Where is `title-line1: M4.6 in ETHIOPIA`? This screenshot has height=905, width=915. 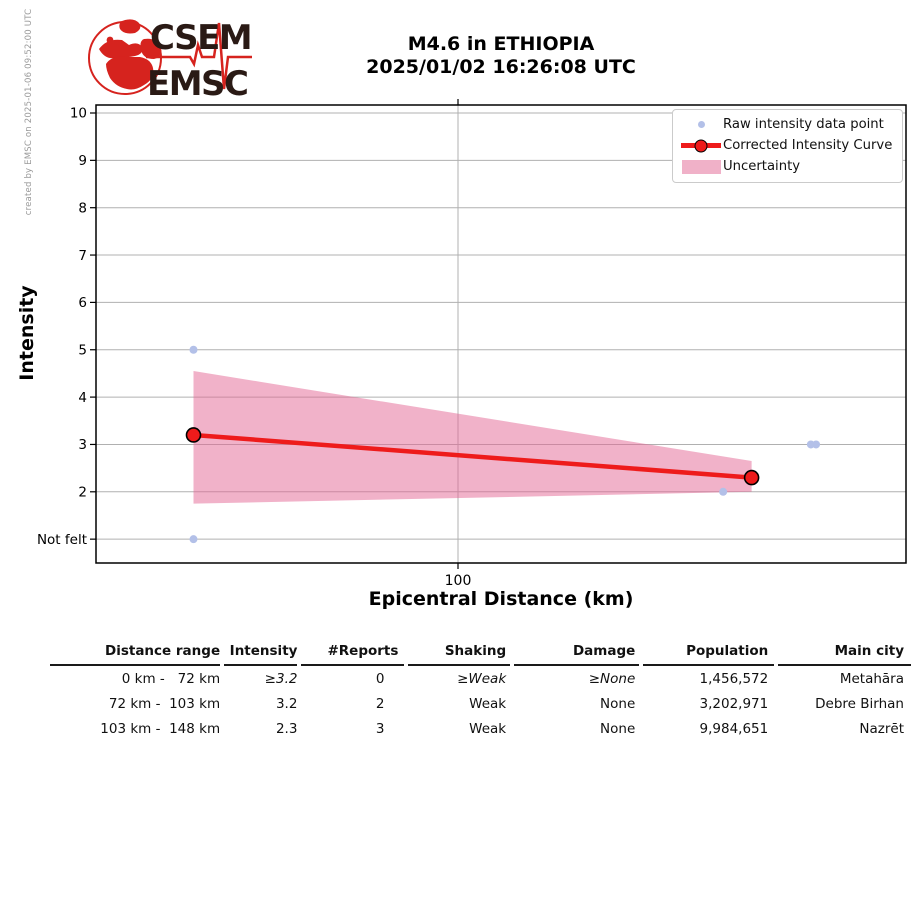
title-line1: M4.6 in ETHIOPIA is located at coordinates (501, 44).